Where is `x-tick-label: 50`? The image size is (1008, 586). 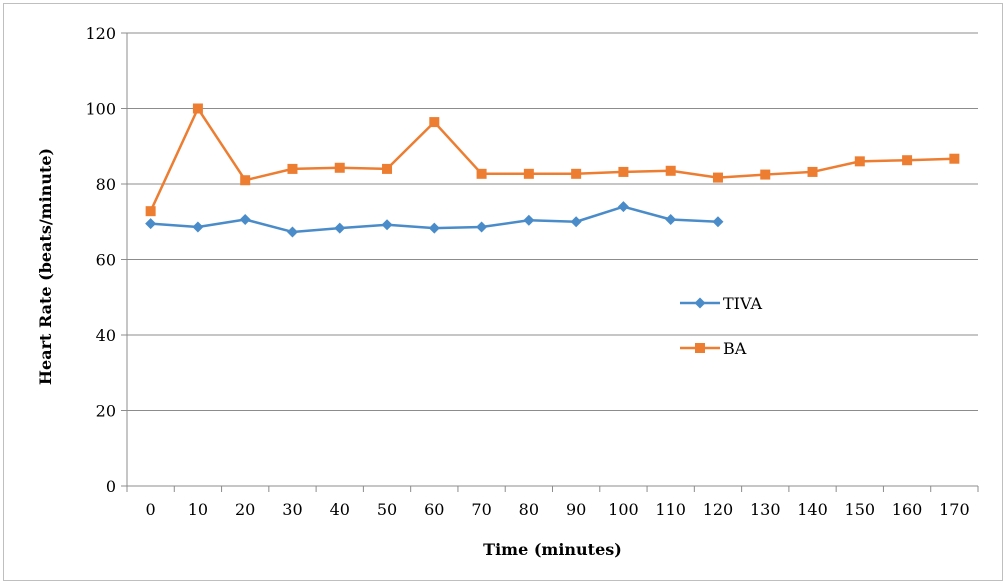
x-tick-label: 50 is located at coordinates (387, 509).